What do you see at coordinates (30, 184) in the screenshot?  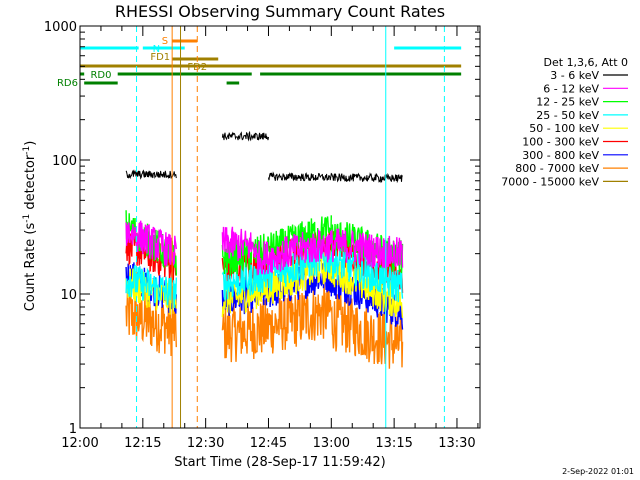 I see `y-label-part-2: detector` at bounding box center [30, 184].